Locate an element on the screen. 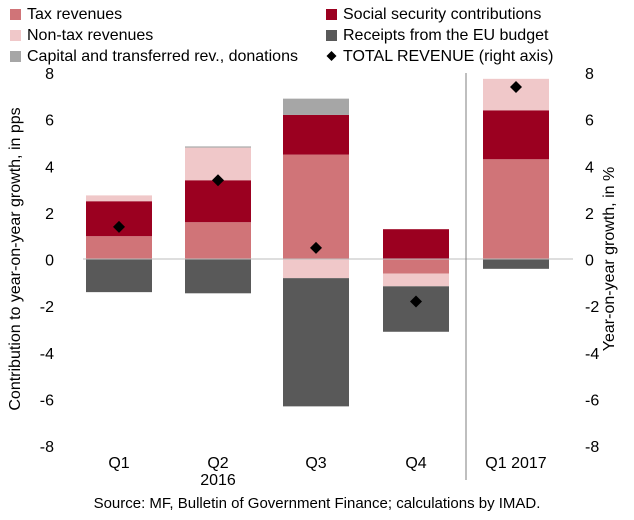 The width and height of the screenshot is (634, 520). y2-tick-label: 0 is located at coordinates (589, 261).